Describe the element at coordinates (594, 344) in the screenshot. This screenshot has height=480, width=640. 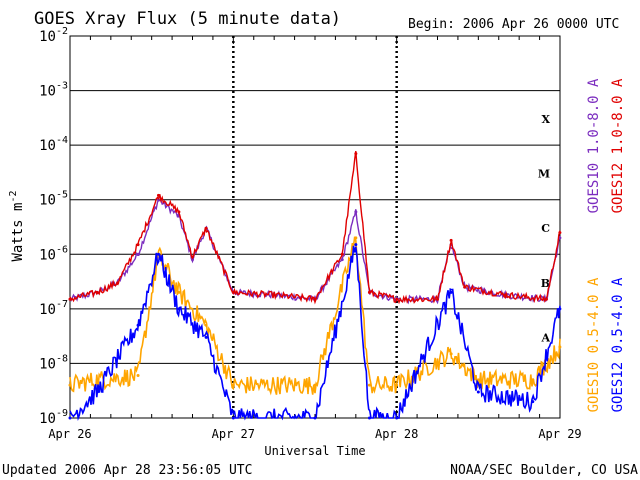
I see `legend-entry: GOES10 0.5-4.0 A` at that location.